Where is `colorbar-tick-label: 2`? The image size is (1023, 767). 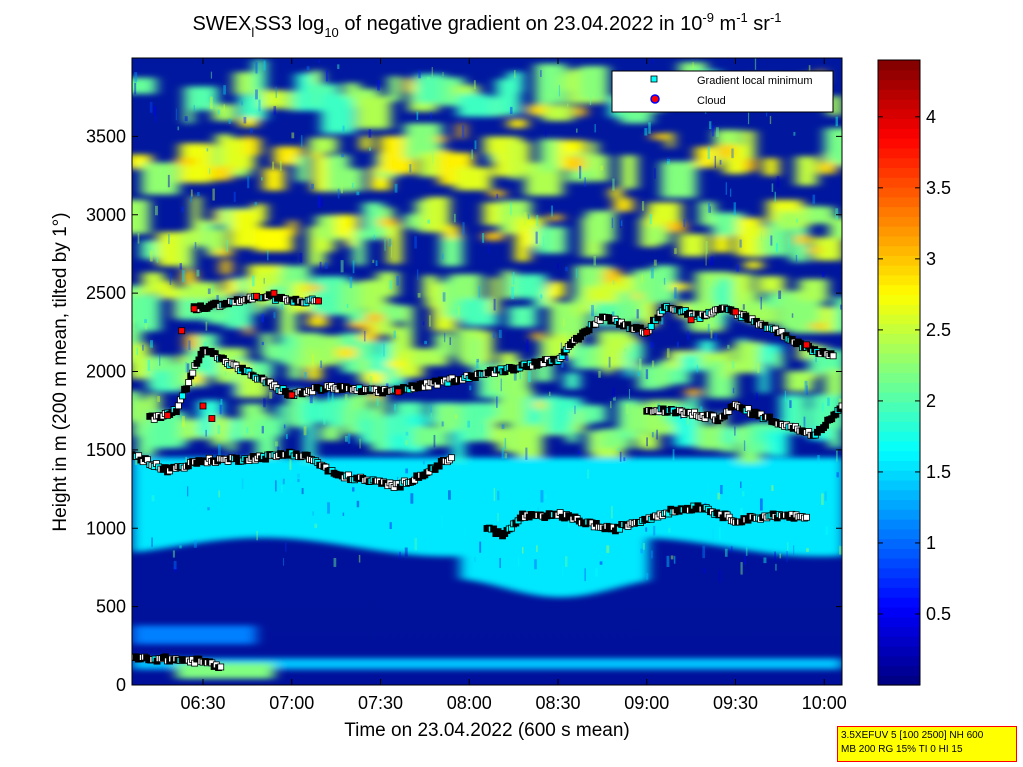
colorbar-tick-label: 2 is located at coordinates (931, 401).